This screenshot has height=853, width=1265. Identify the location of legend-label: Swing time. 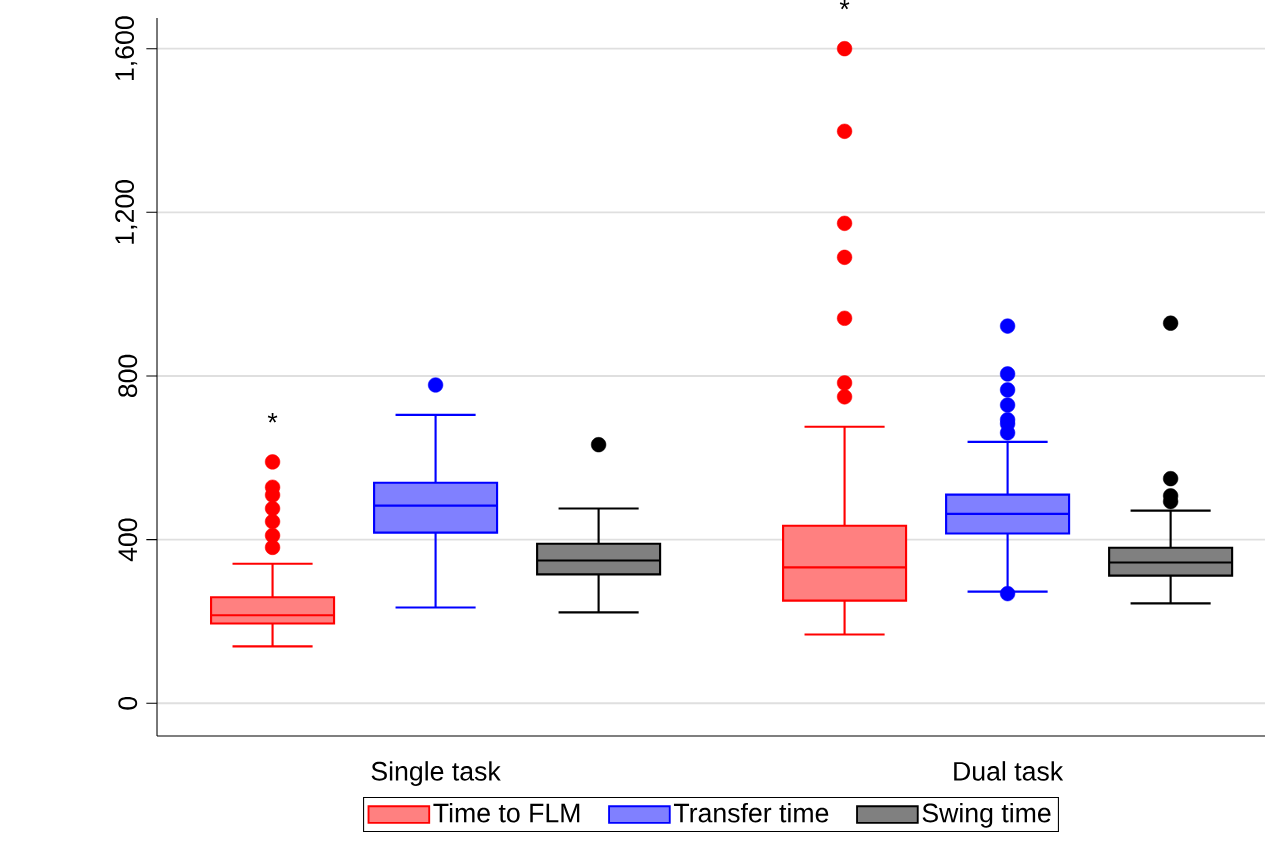
(986, 815).